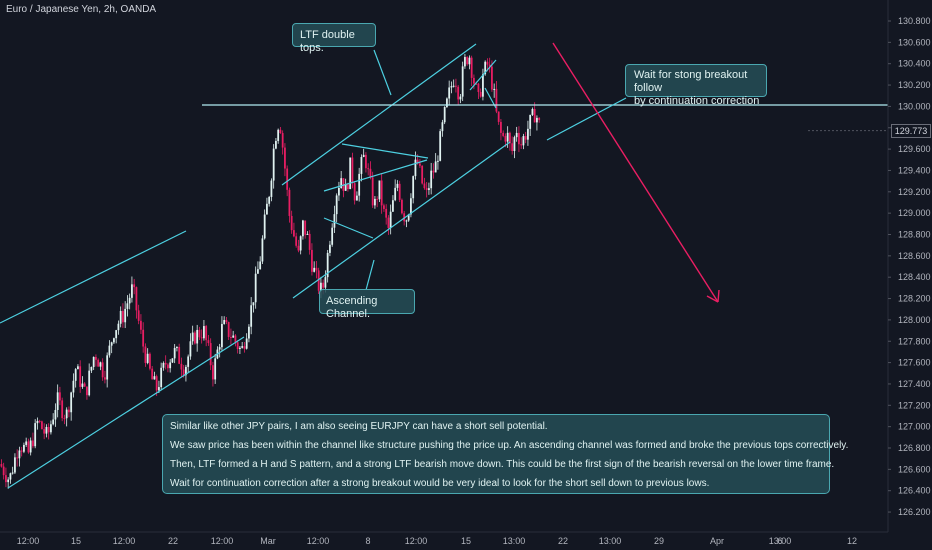 The image size is (932, 550). I want to click on time-tick-label: 12, so click(852, 541).